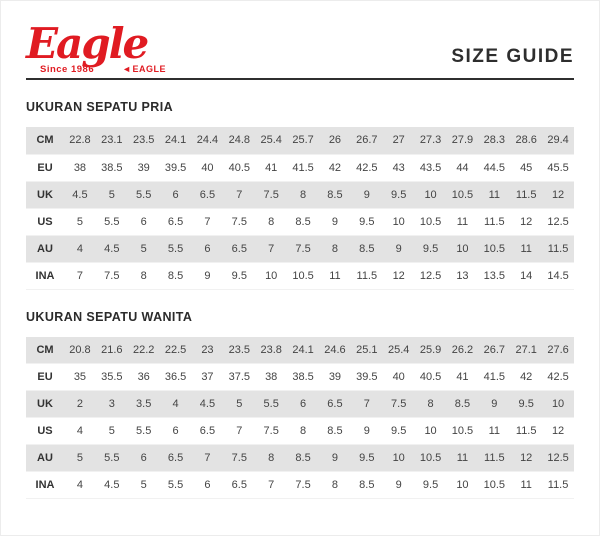  Describe the element at coordinates (558, 140) in the screenshot. I see `size-cell: 29.4` at that location.